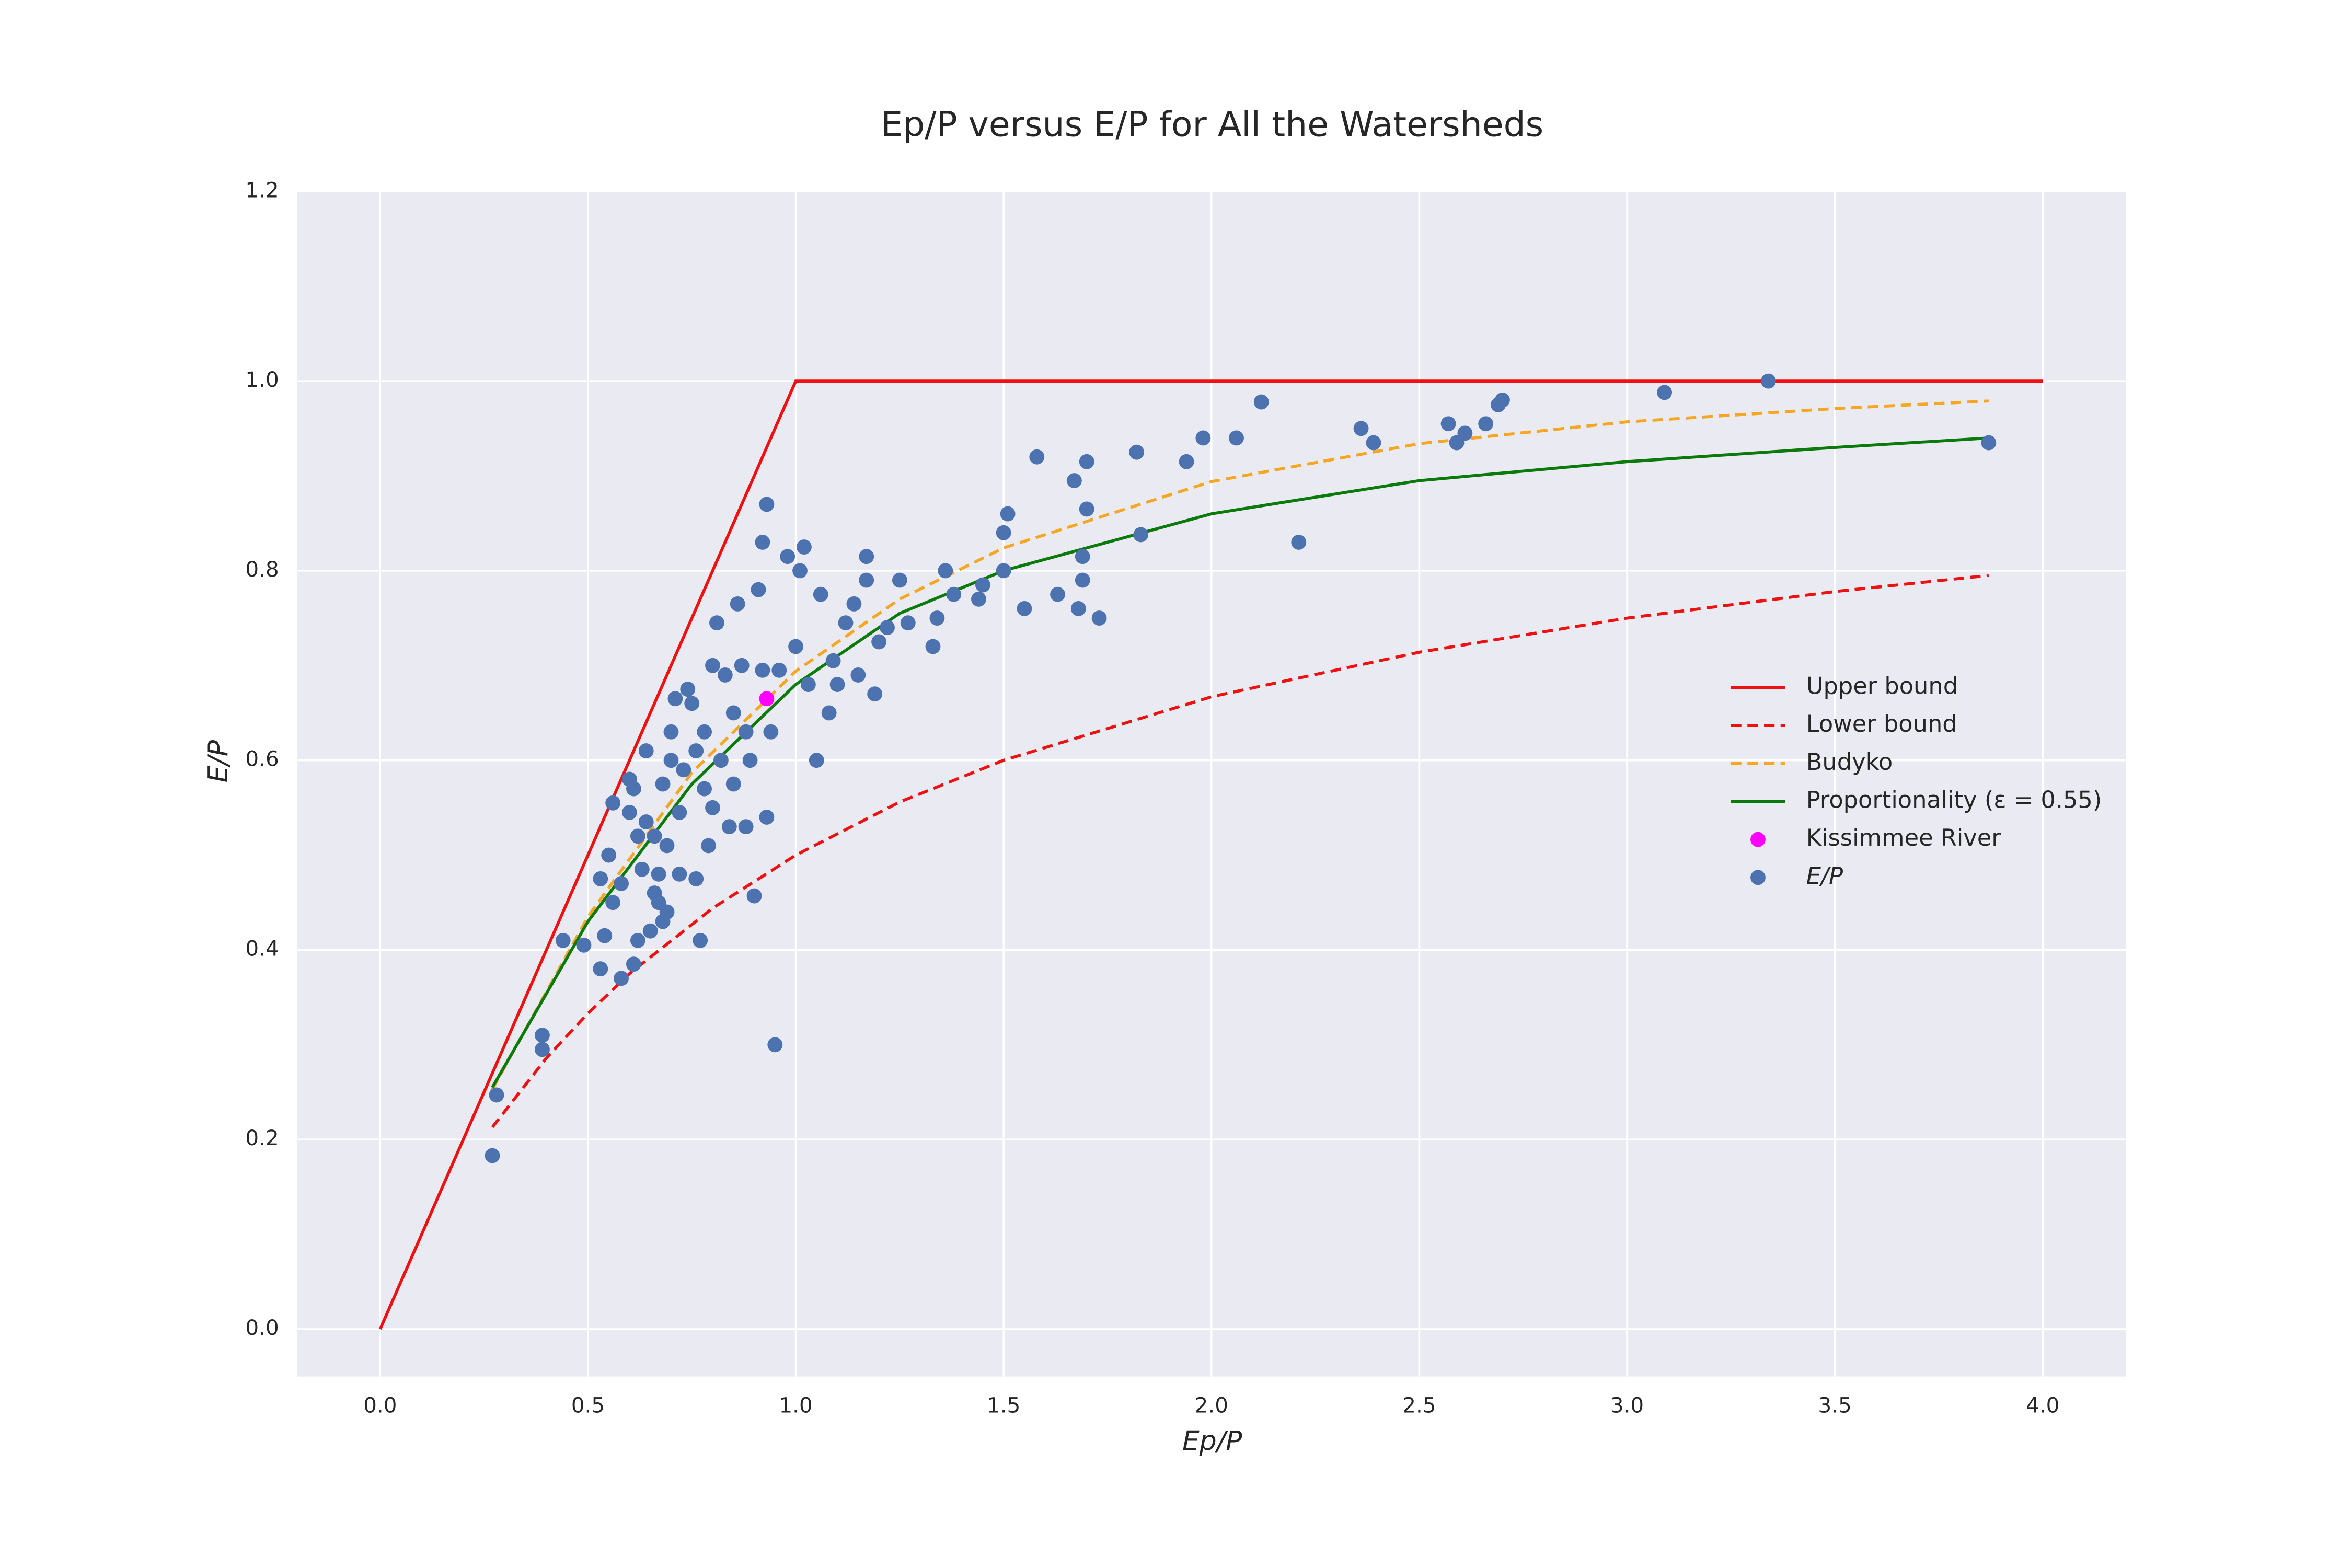  Describe the element at coordinates (262, 948) in the screenshot. I see `y-tick-label: 0.4` at that location.